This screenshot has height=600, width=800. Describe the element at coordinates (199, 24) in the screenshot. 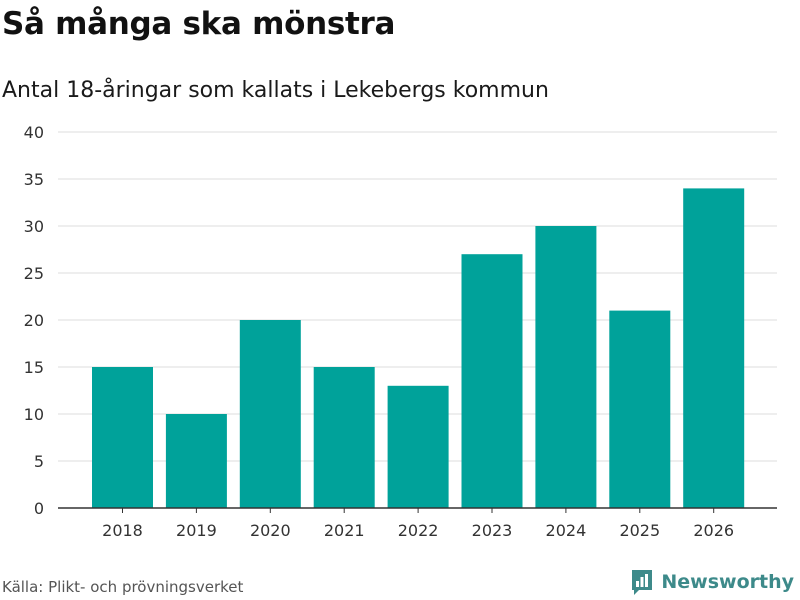

I see `chart-title: Så många ska mönstra` at that location.